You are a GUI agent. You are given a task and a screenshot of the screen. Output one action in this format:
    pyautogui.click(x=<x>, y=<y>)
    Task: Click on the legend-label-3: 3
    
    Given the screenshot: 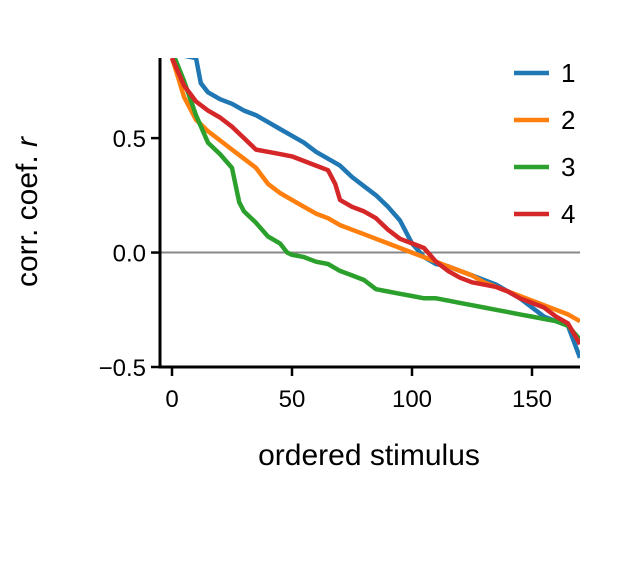 What is the action you would take?
    pyautogui.click(x=568, y=167)
    